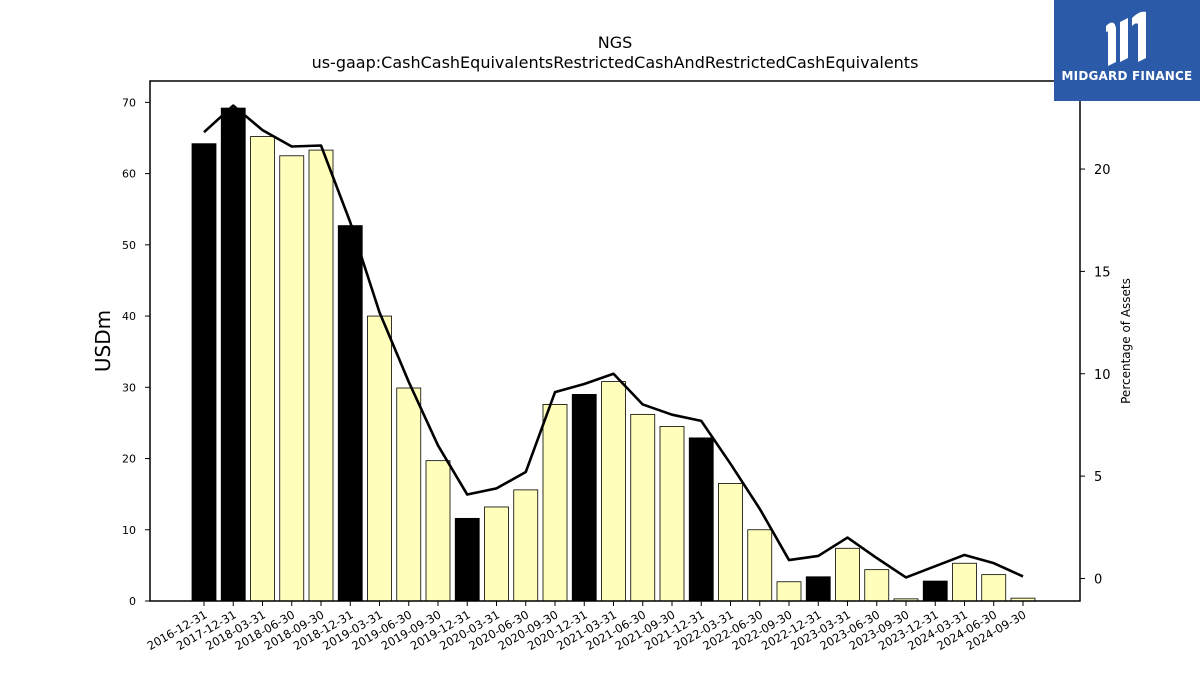  What do you see at coordinates (129, 245) in the screenshot?
I see `y-tick-label: 50` at bounding box center [129, 245].